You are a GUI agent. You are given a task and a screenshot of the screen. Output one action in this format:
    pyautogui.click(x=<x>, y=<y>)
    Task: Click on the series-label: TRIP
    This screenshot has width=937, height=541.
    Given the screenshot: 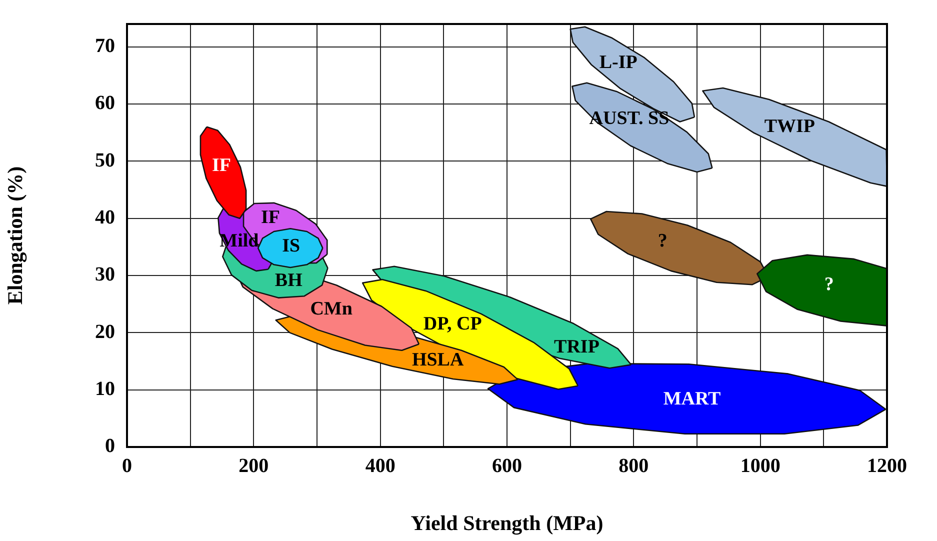 What is the action you would take?
    pyautogui.click(x=577, y=347)
    